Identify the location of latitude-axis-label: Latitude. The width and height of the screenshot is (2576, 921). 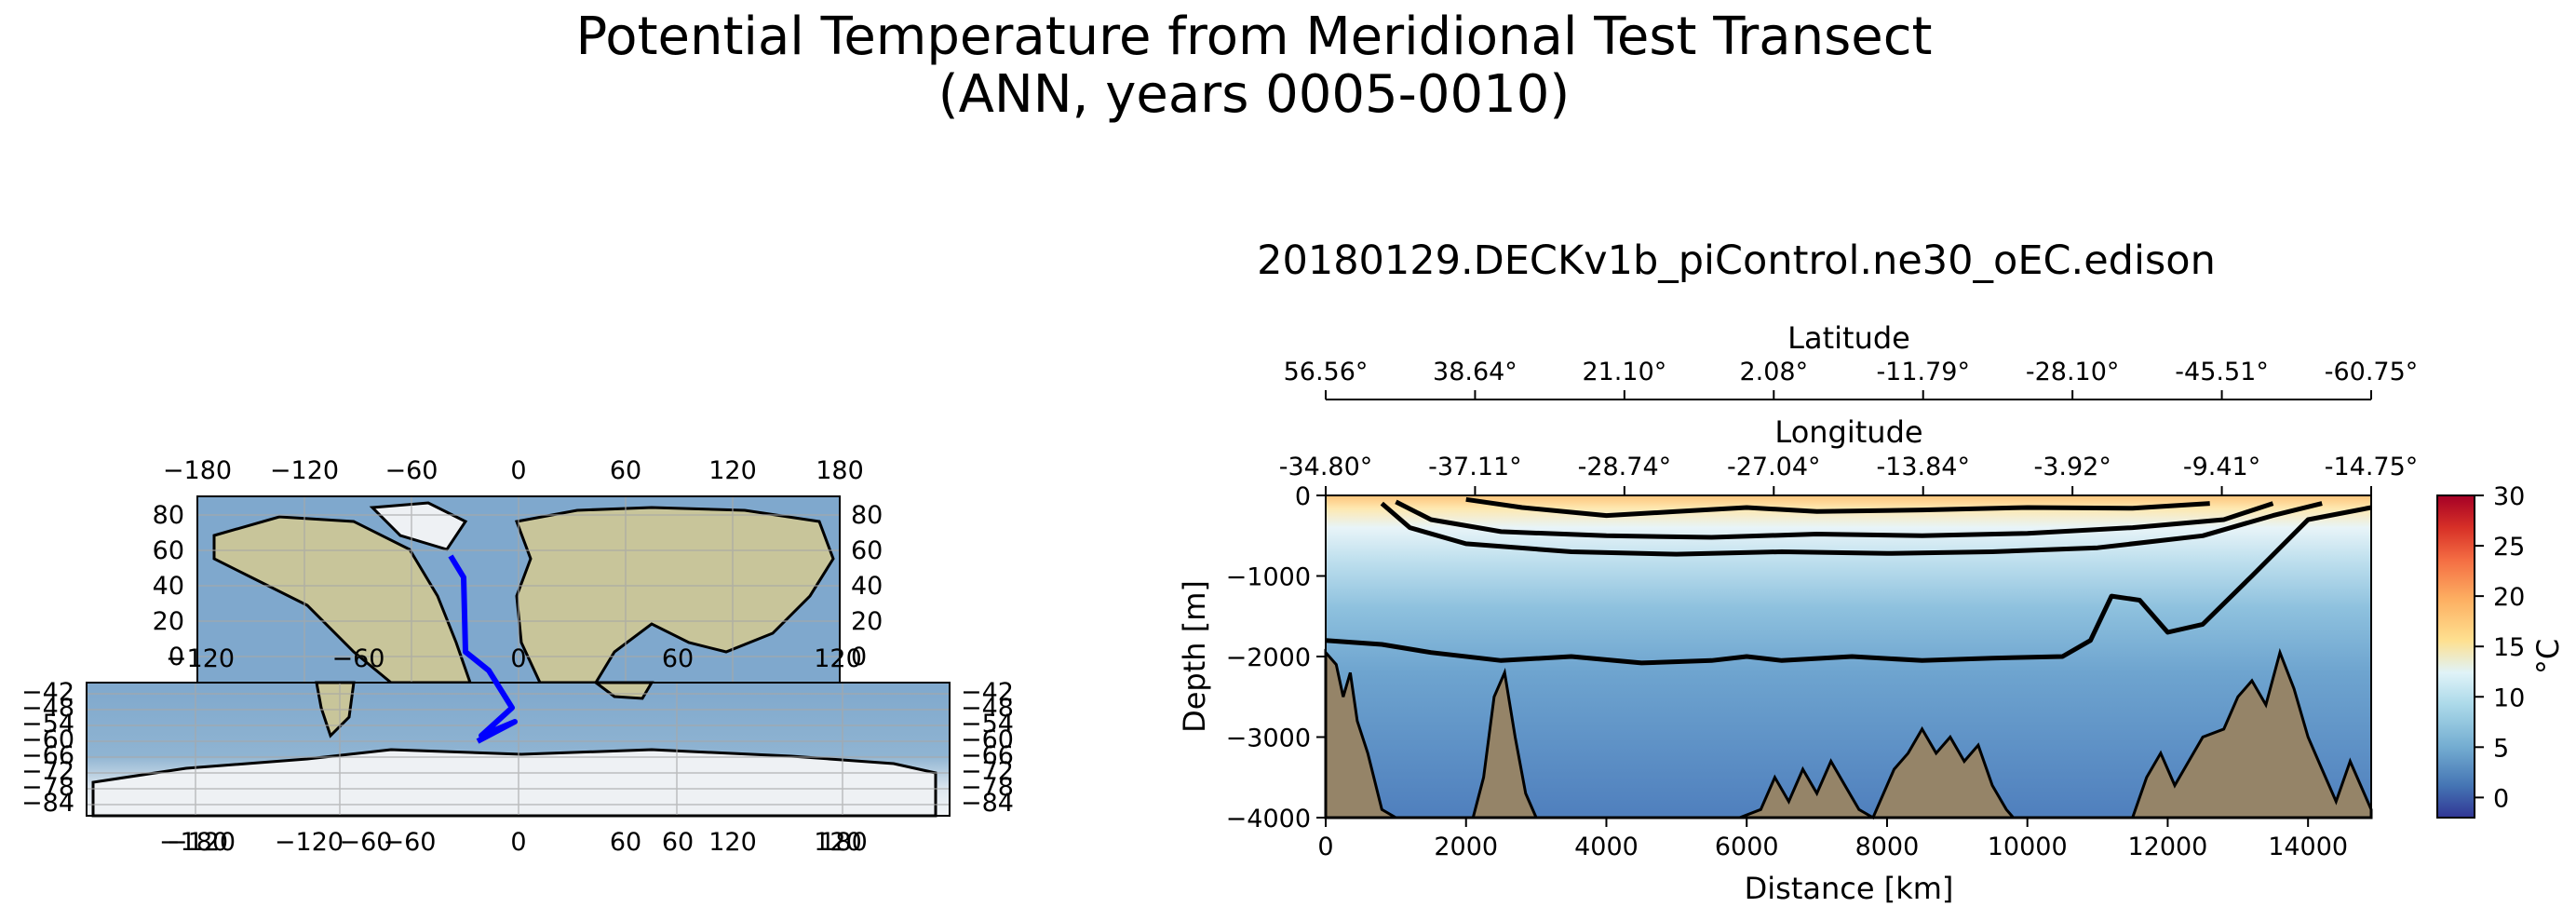
(1848, 338).